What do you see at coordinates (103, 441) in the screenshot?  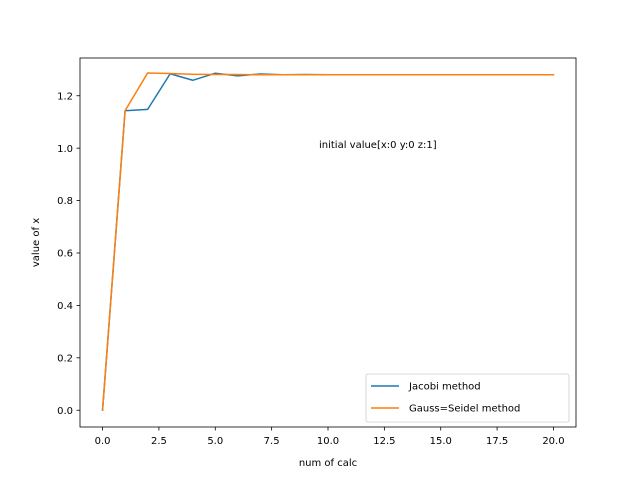 I see `x-tick-label: 0.0` at bounding box center [103, 441].